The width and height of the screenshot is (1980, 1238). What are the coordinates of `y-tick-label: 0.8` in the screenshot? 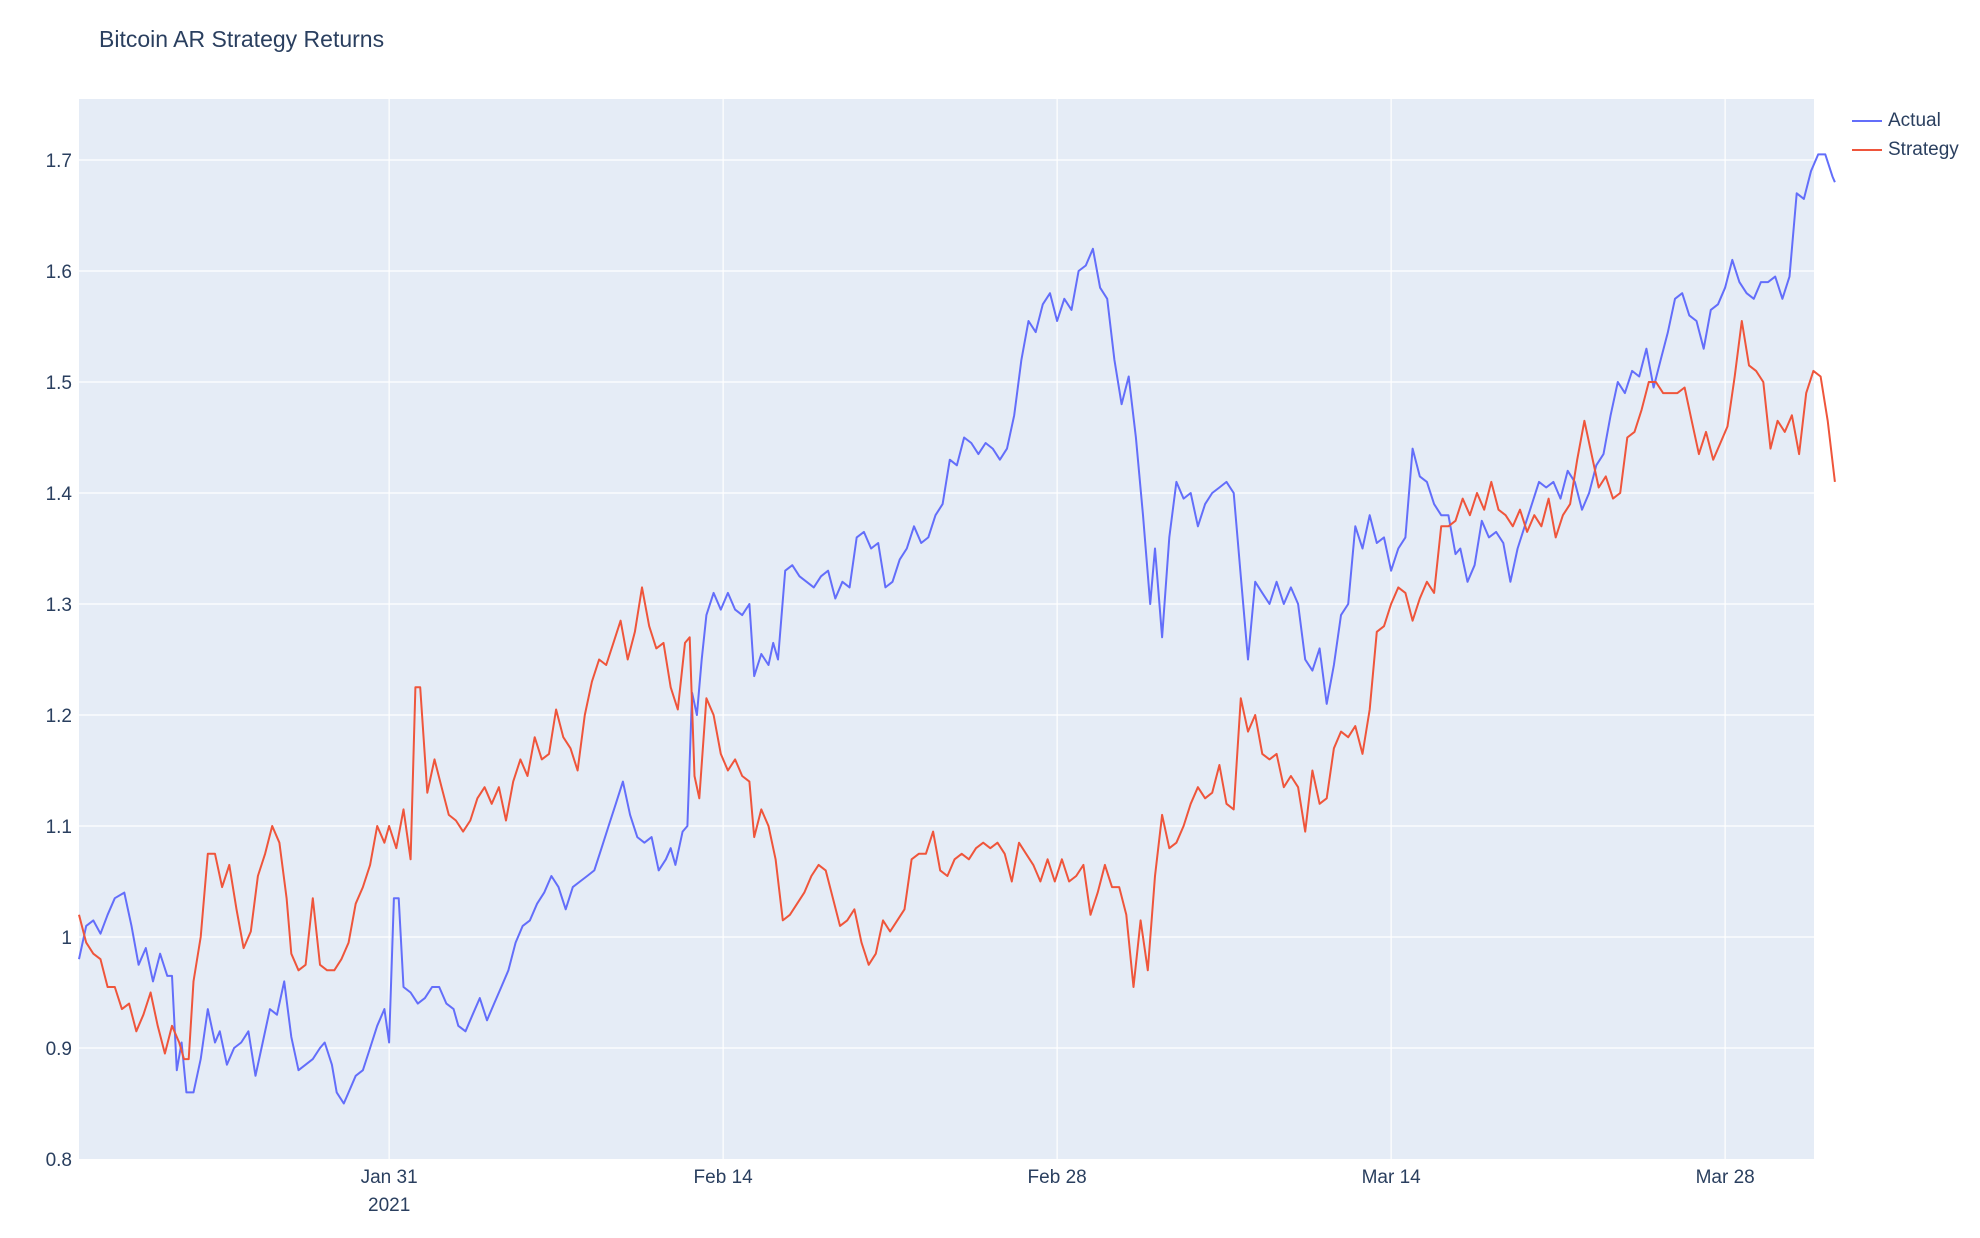 It's located at (59, 1160).